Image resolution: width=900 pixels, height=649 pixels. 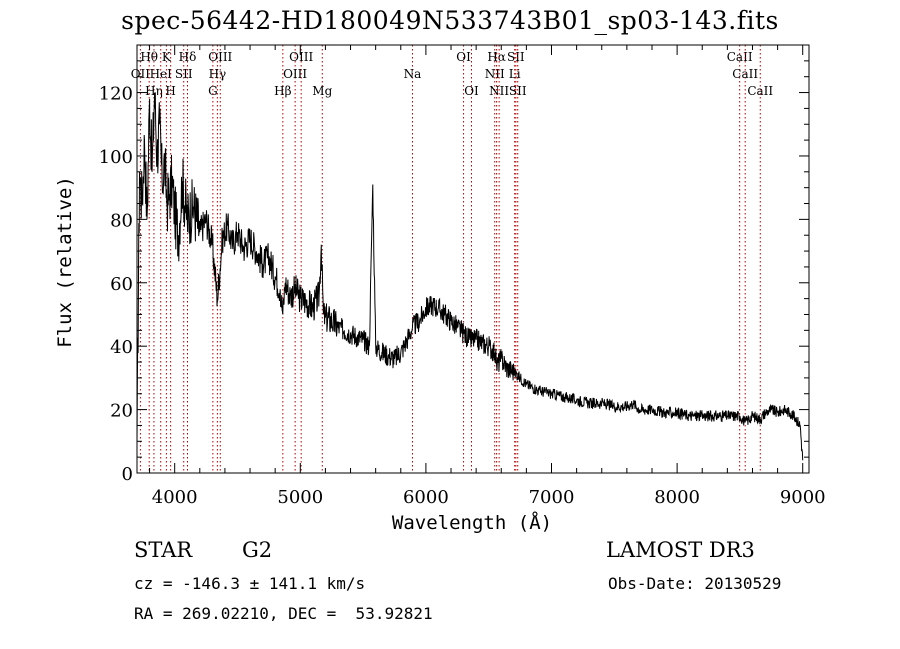 I want to click on spectral-line-label-22: SII, so click(x=516, y=57).